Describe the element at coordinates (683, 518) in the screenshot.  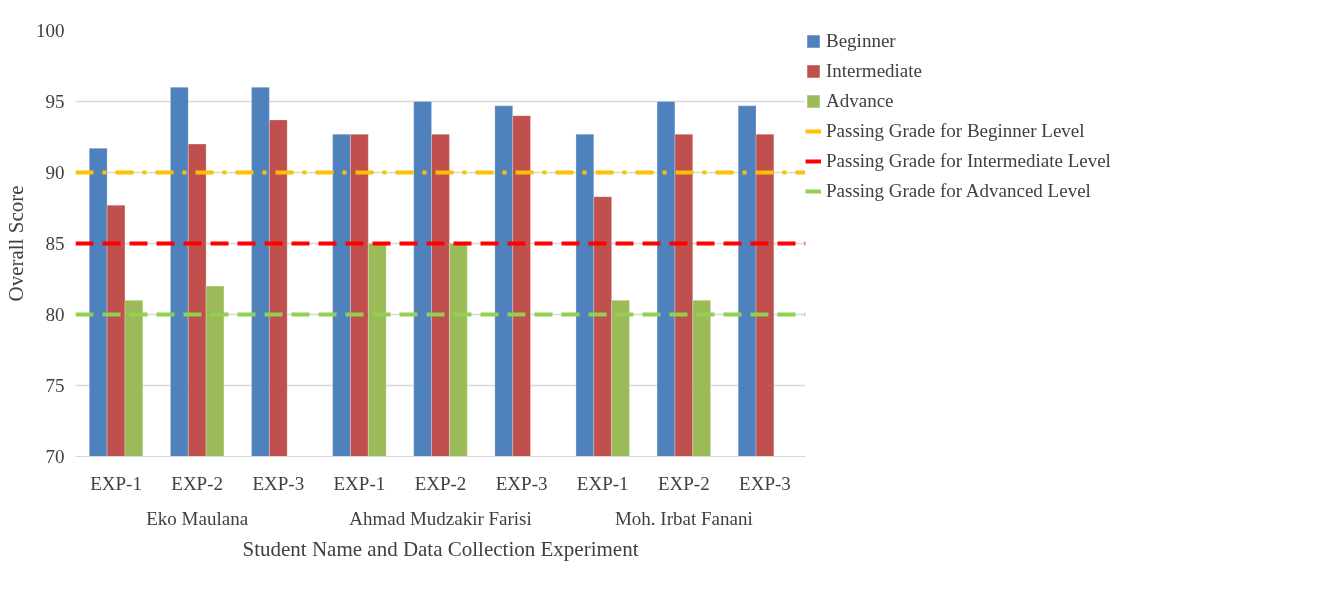
I see `text: Moh. Irbat Fanani` at that location.